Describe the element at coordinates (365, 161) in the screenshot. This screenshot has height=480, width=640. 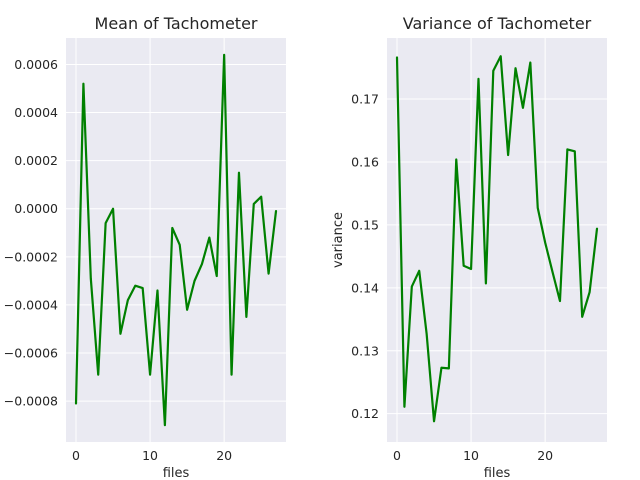
I see `variance-y-tick-label: 0.16` at that location.